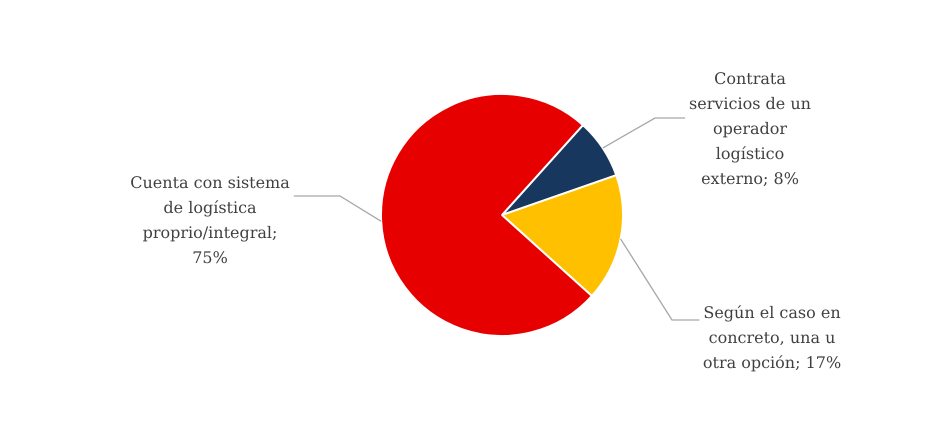 The width and height of the screenshot is (949, 424). Describe the element at coordinates (750, 128) in the screenshot. I see `slice-label: Contrata servicios de un operador logístico externo; 8%` at that location.